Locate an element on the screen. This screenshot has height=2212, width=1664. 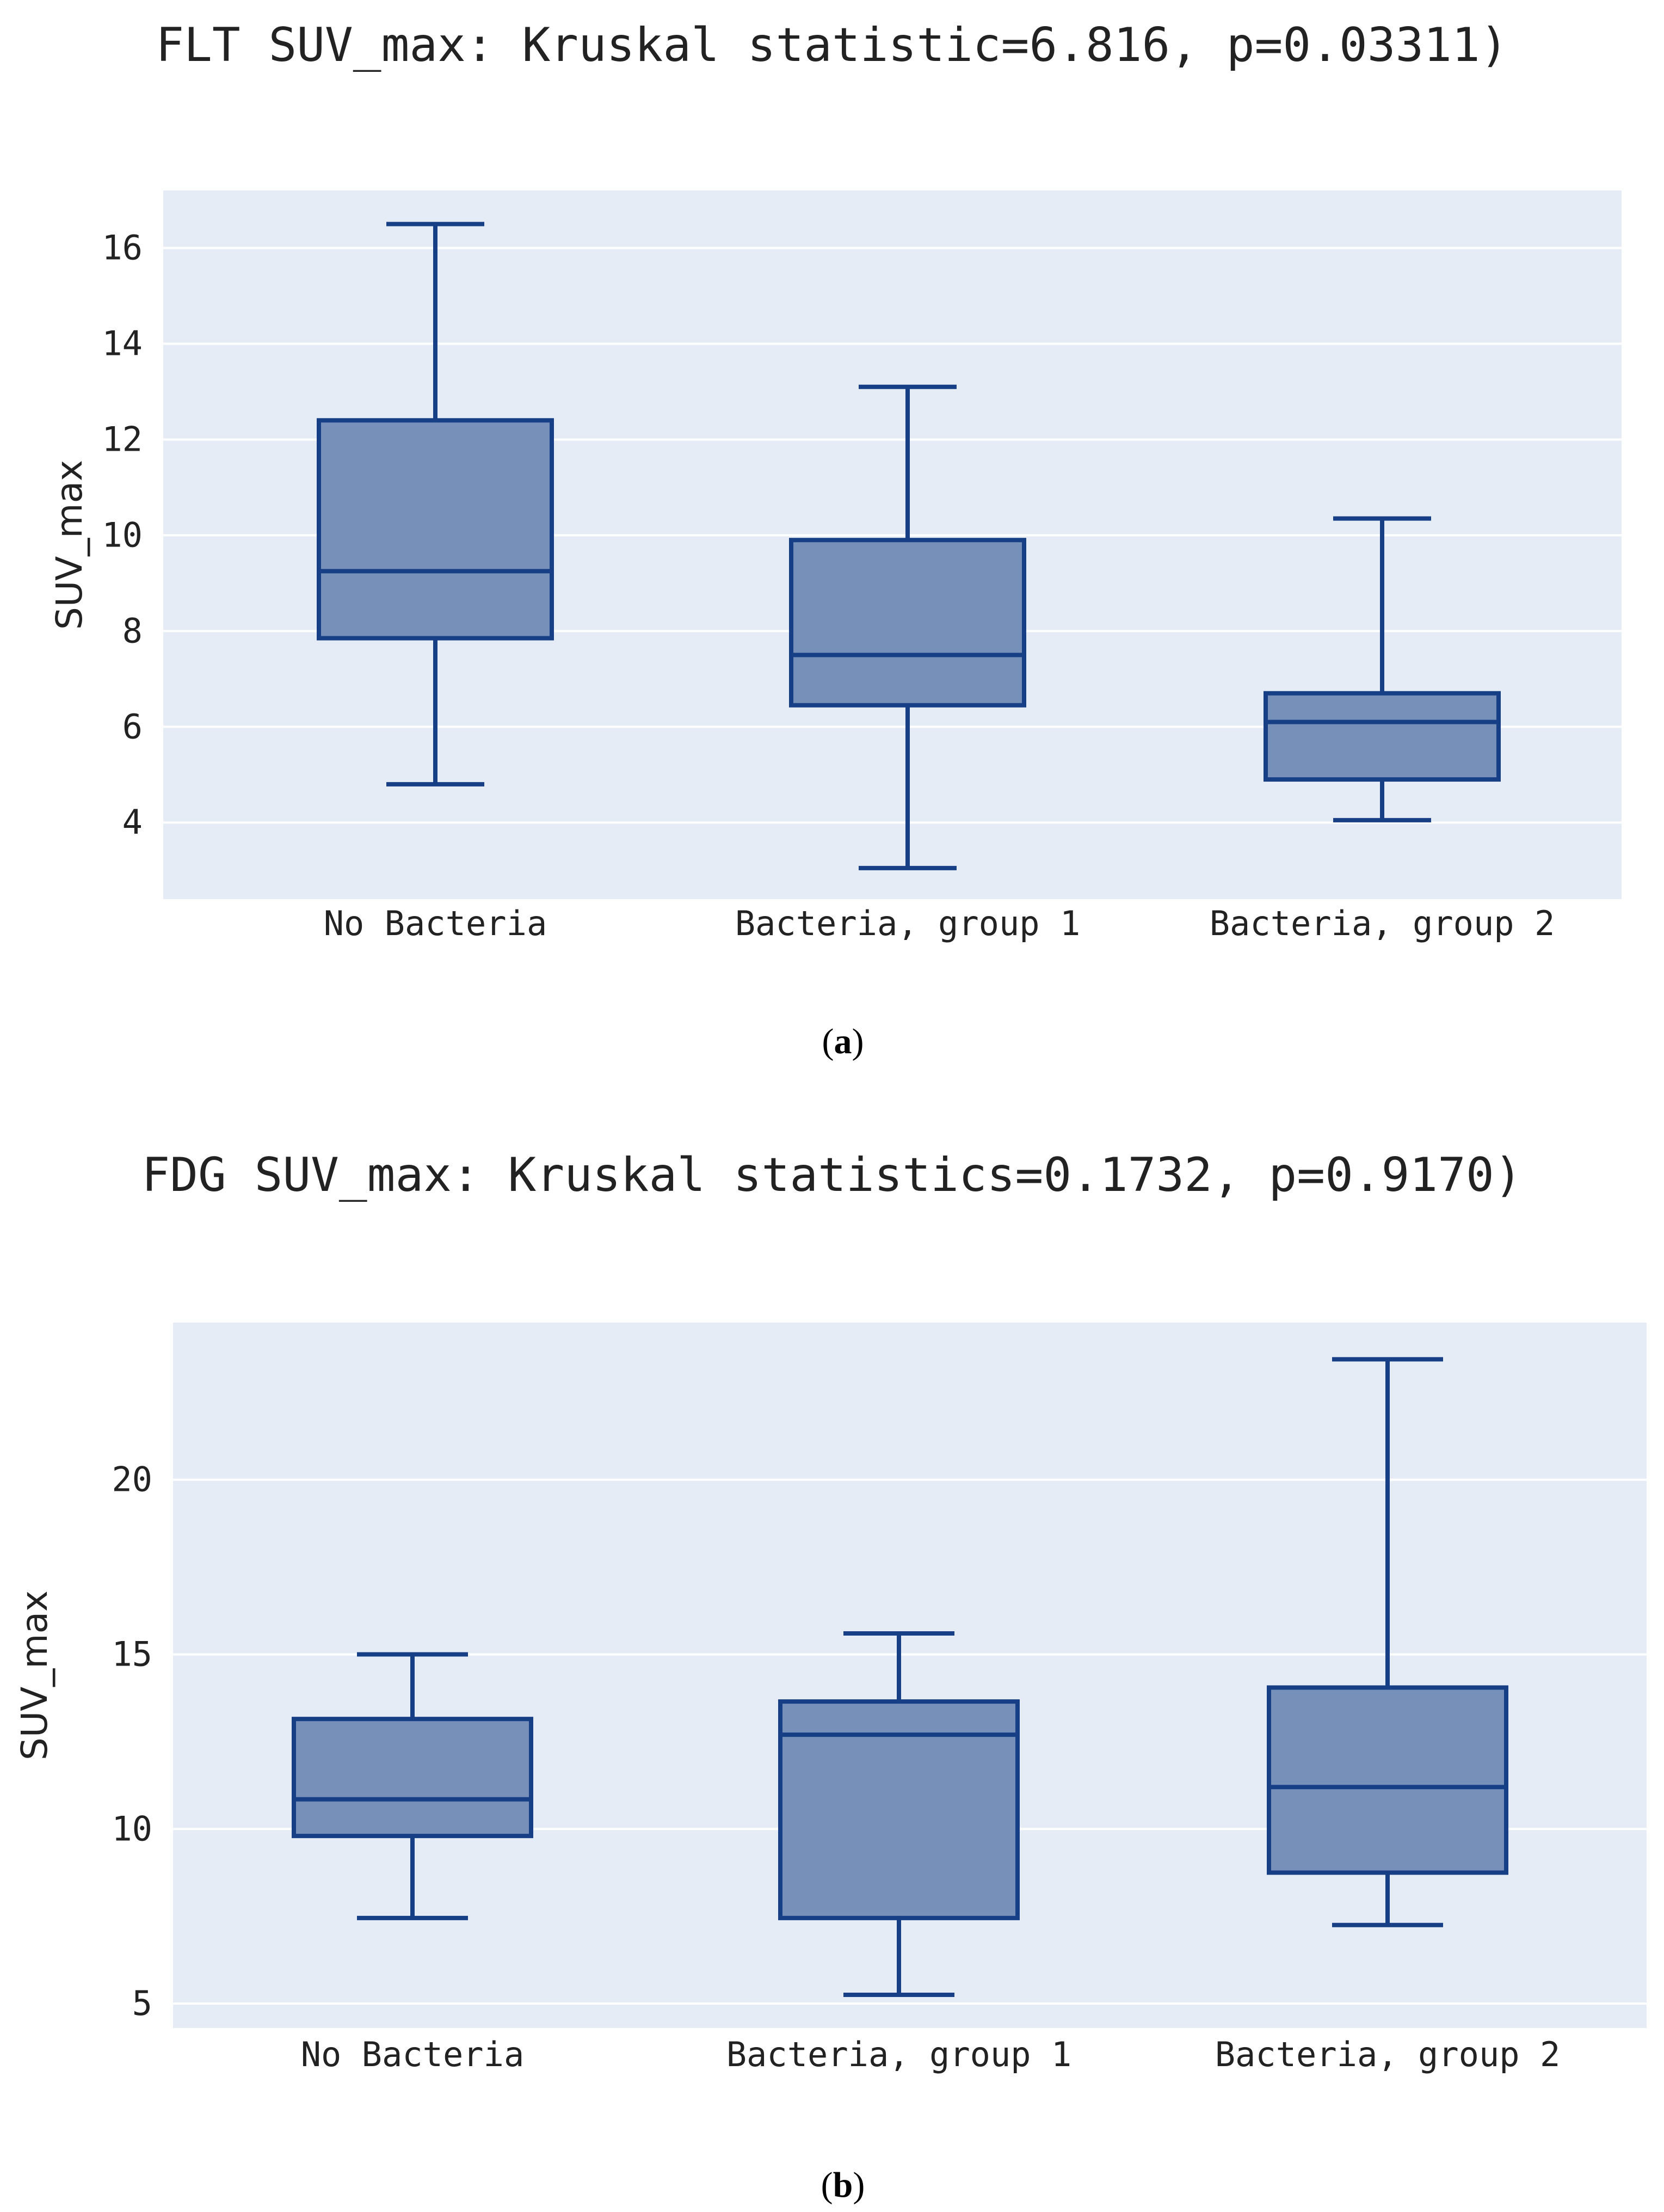
chart-a-y-tick-label: 14 is located at coordinates (122, 344).